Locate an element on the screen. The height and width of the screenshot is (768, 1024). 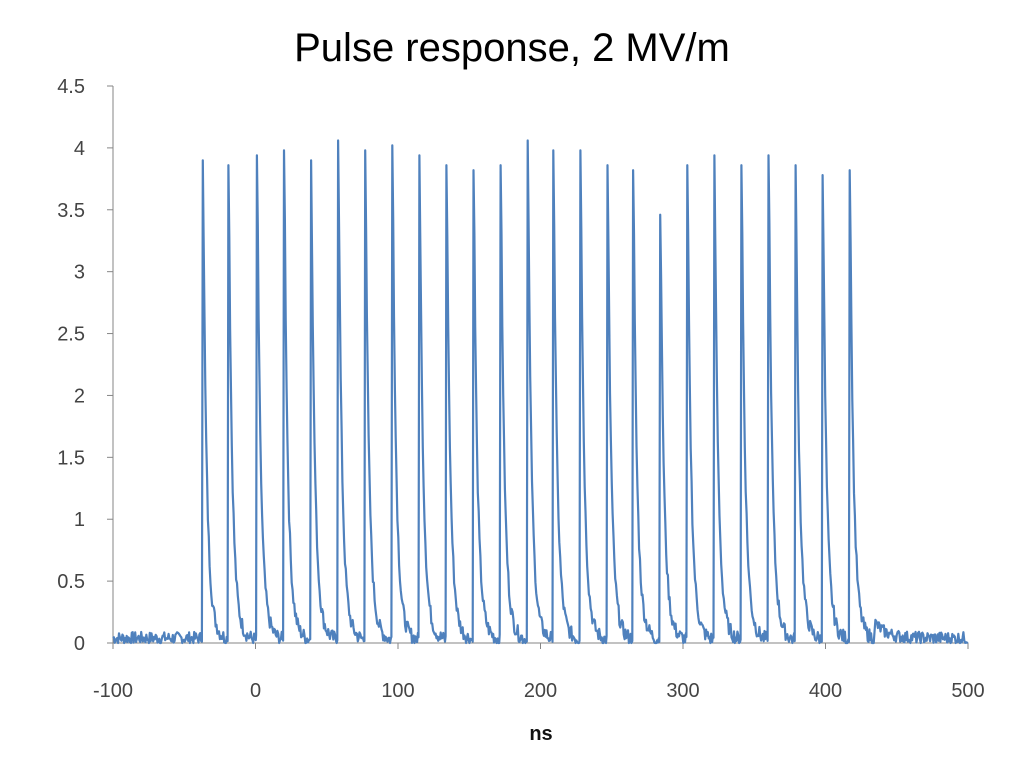
x-tick-label: 300 is located at coordinates (682, 691).